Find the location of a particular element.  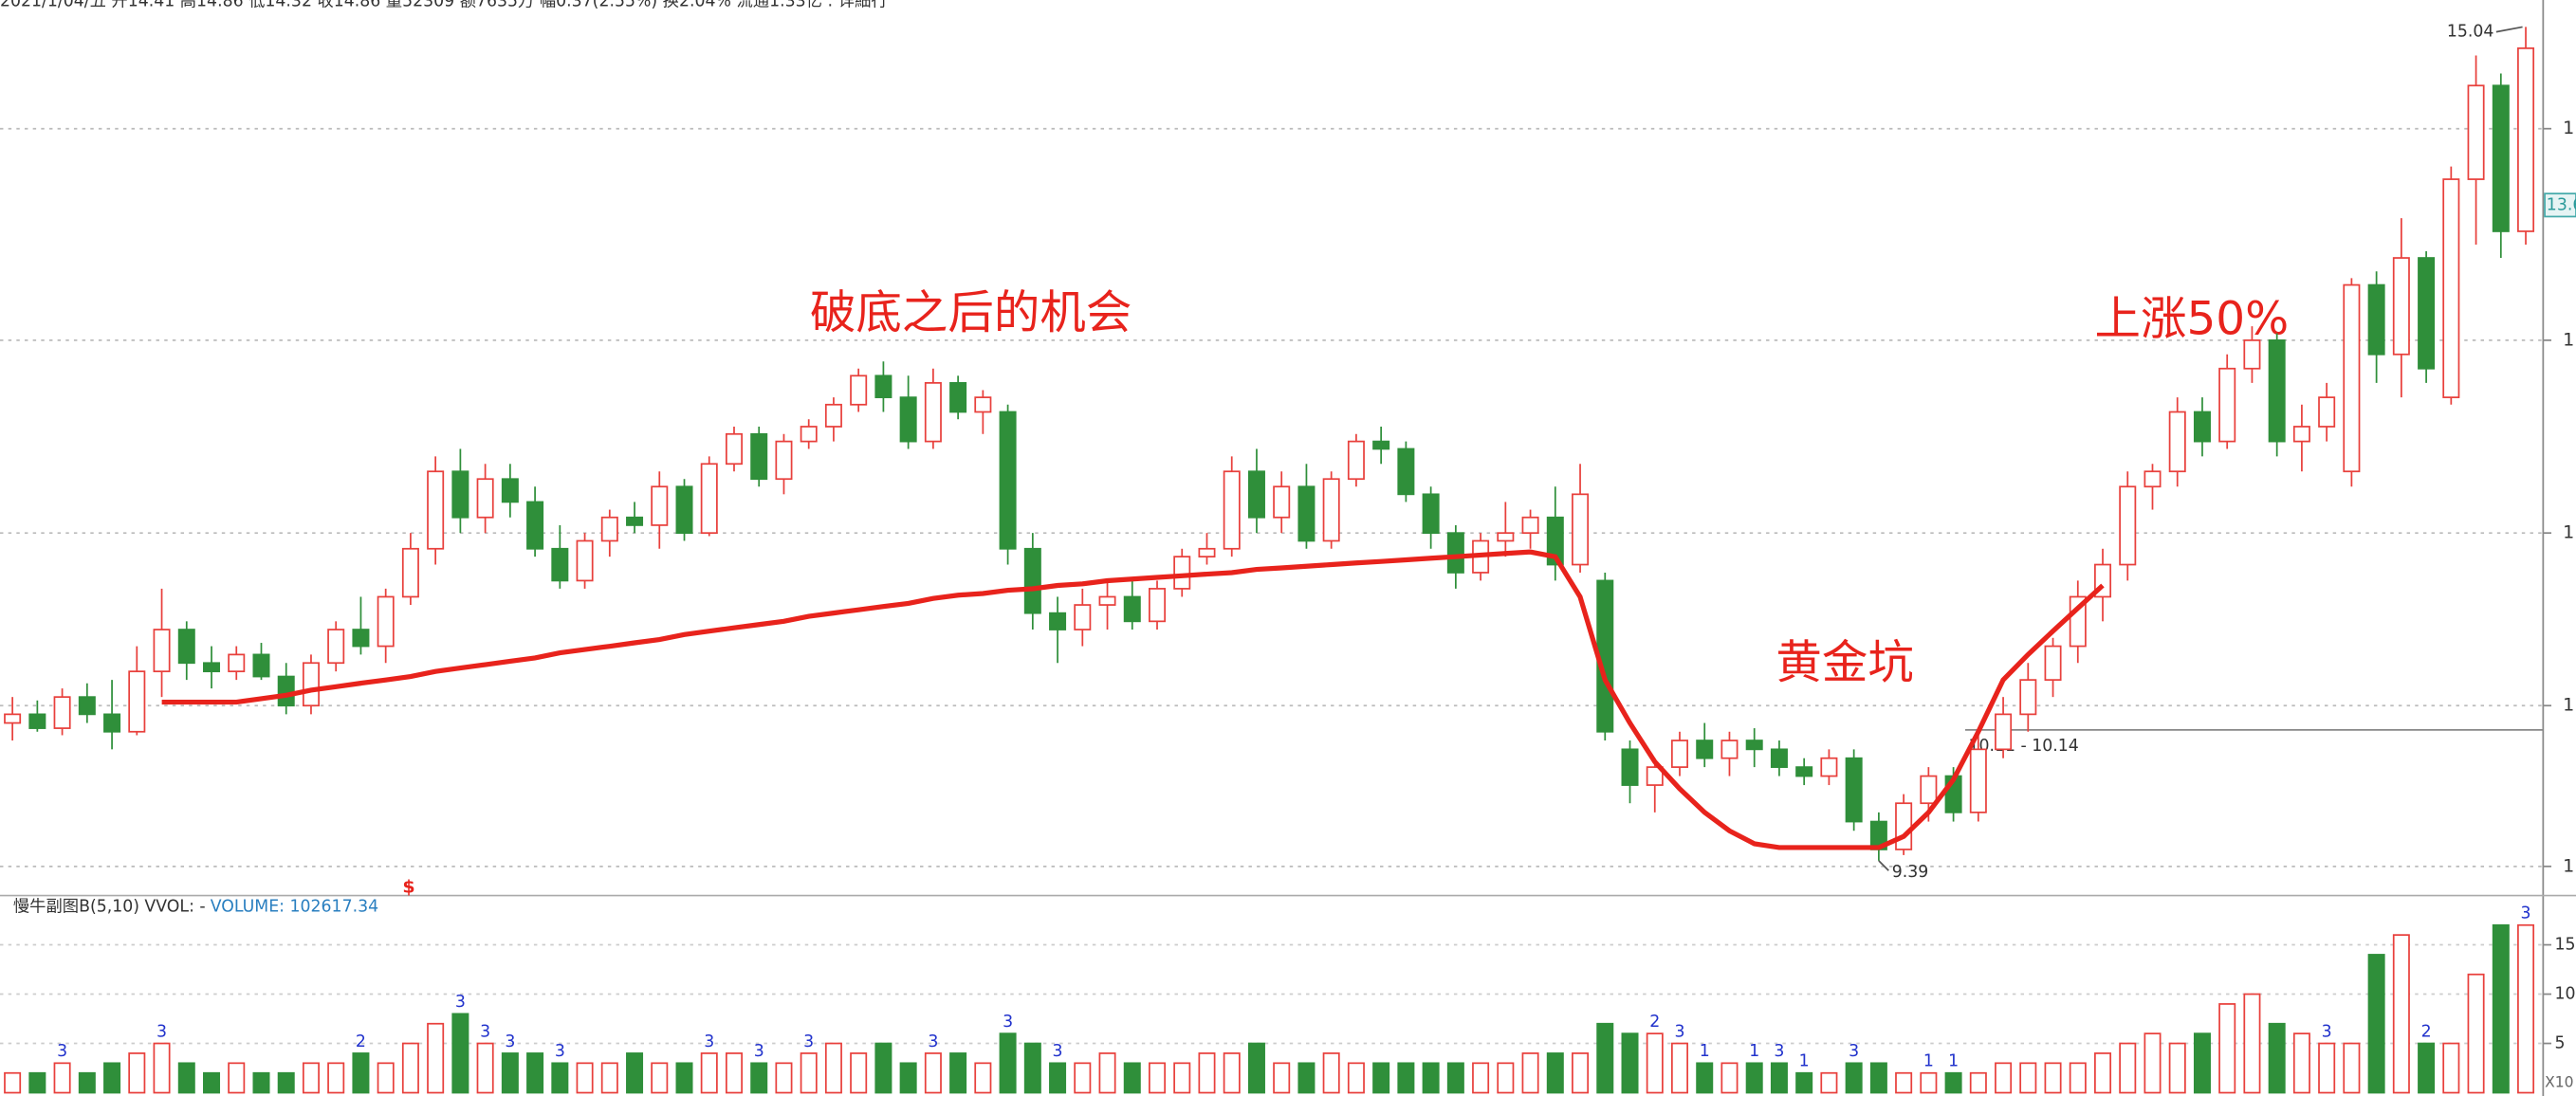

volume-sub: VVOL: - is located at coordinates (174, 907).